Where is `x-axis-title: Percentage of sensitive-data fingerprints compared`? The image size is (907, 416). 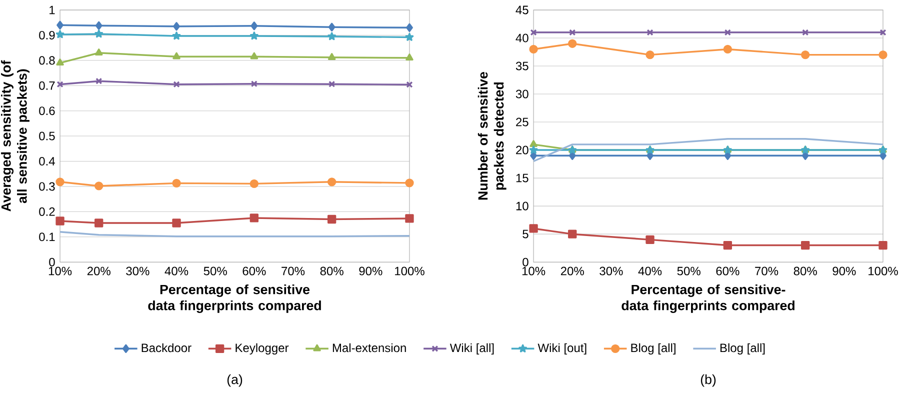 x-axis-title: Percentage of sensitive-data fingerprints compared is located at coordinates (708, 298).